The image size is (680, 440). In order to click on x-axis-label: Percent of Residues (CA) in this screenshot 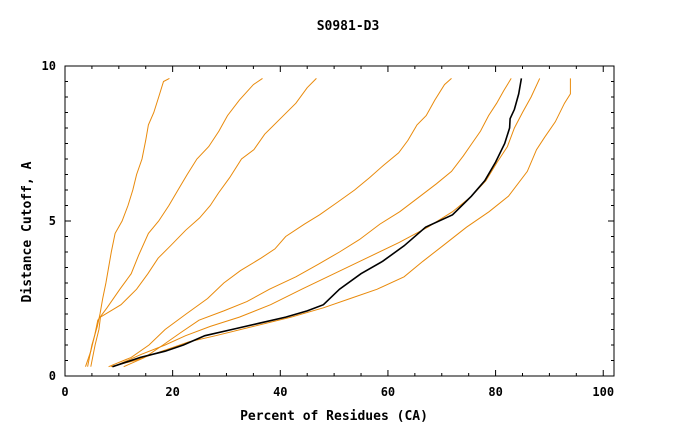, I will do `click(334, 416)`.